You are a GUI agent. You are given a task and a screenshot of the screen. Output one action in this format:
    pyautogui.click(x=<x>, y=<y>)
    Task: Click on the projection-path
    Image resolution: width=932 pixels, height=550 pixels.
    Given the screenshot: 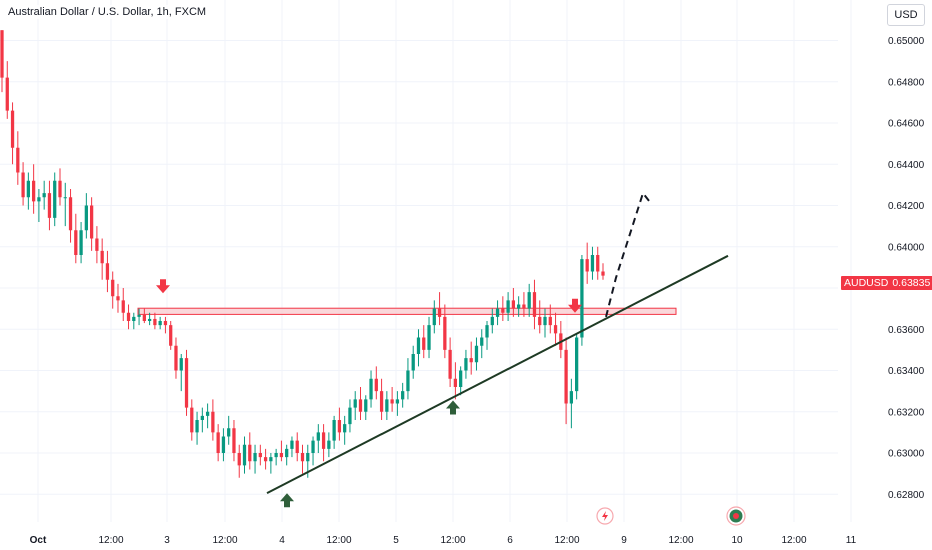 What is the action you would take?
    pyautogui.click(x=628, y=254)
    